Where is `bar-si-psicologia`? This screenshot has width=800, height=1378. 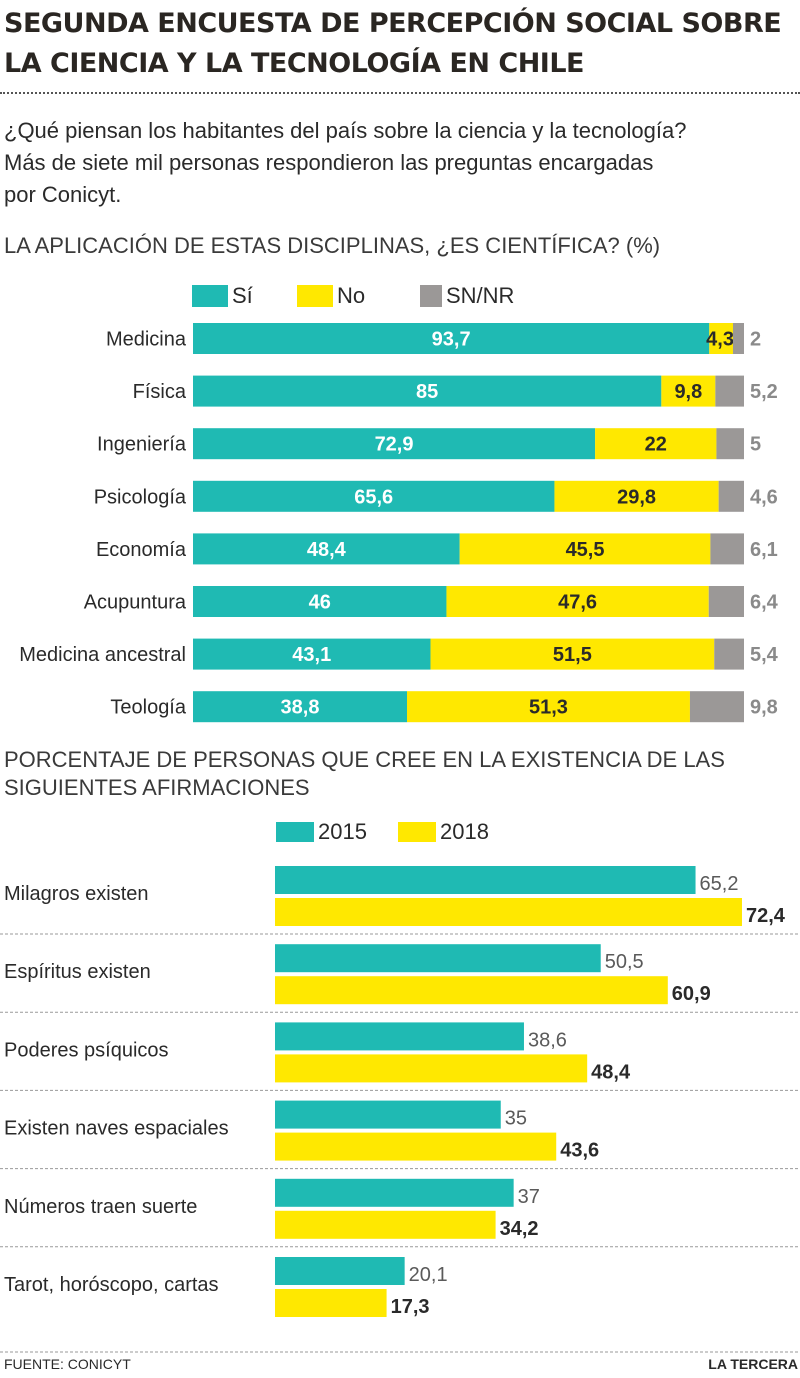
bar-si-psicologia is located at coordinates (374, 496).